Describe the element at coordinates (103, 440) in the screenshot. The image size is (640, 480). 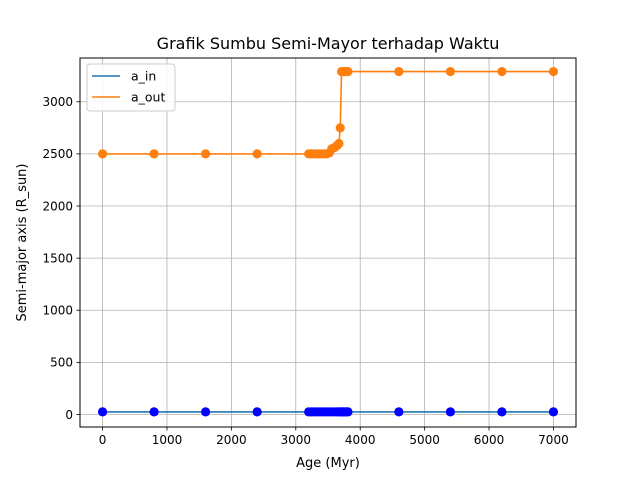
I see `x-tick-label: 0` at that location.